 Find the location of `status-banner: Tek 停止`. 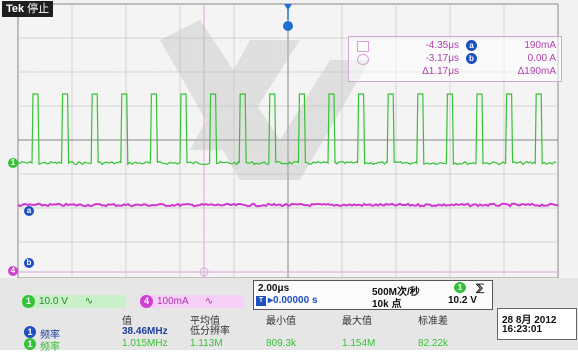

status-banner: Tek 停止 is located at coordinates (28, 9).